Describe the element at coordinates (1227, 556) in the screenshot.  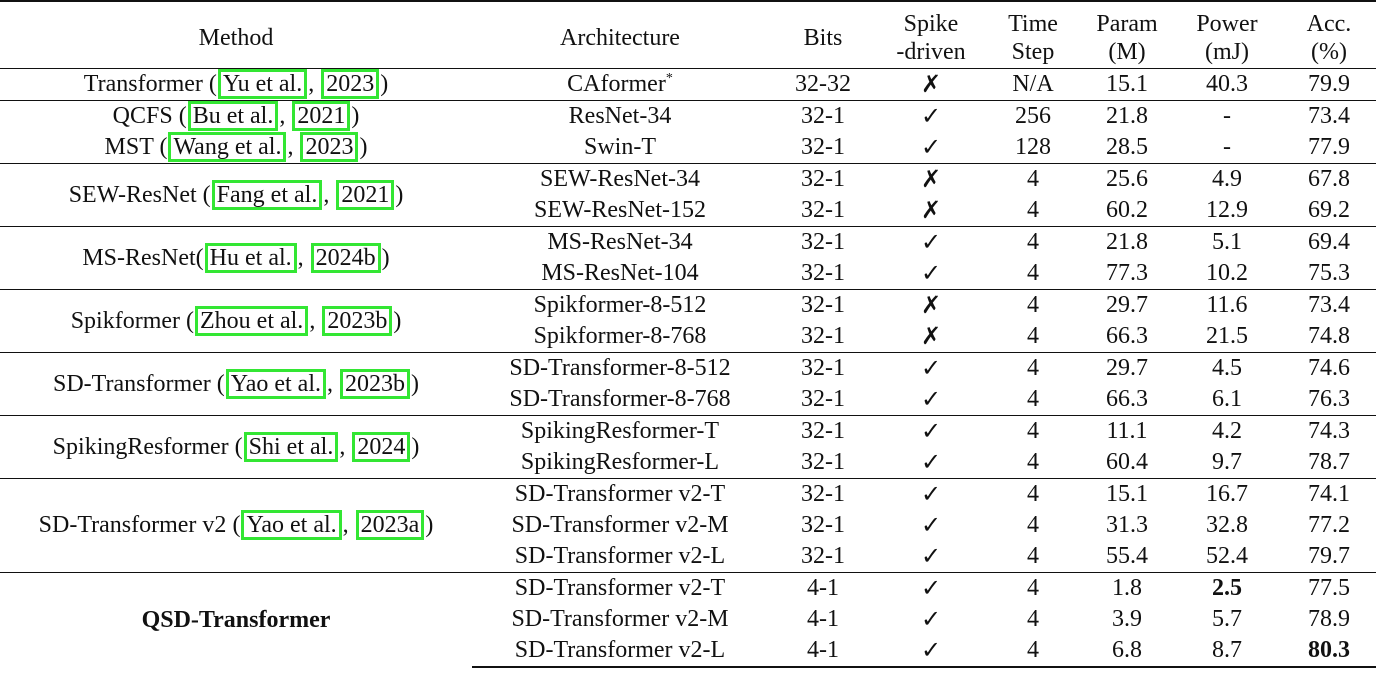
I see `power-cell: 52.4` at that location.